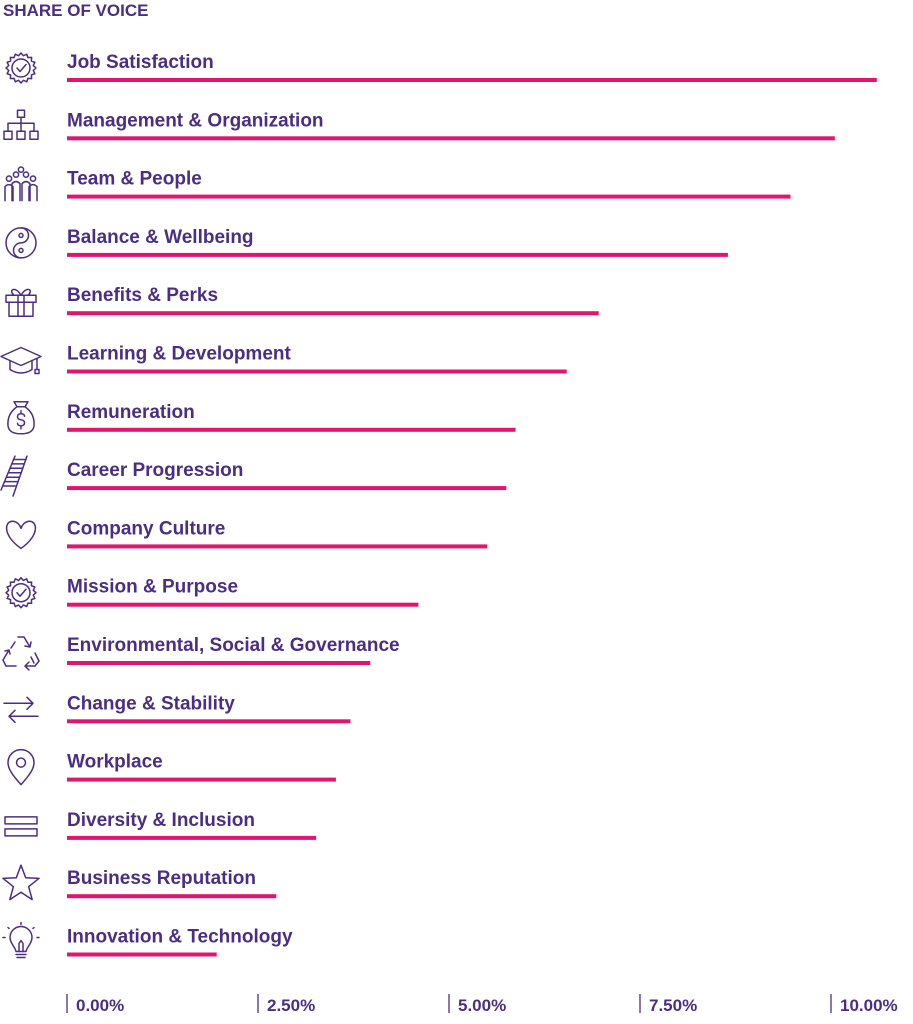 The height and width of the screenshot is (1024, 913). Describe the element at coordinates (155, 470) in the screenshot. I see `category-label: Career Progression` at that location.